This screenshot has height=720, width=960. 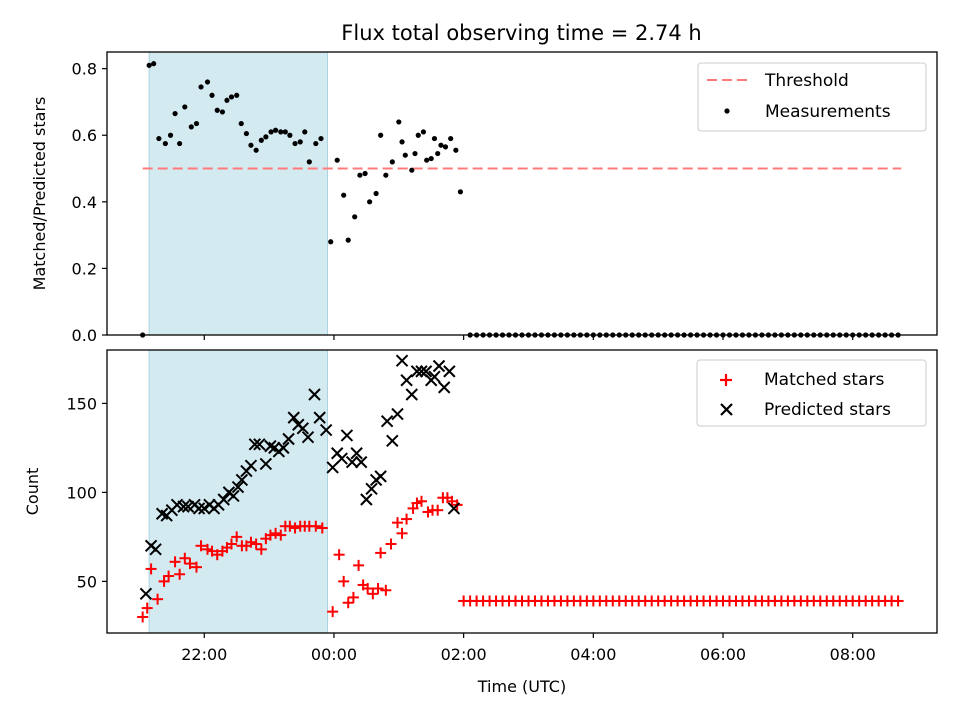 What do you see at coordinates (84, 69) in the screenshot?
I see `ratio-y-tick-label: 0.8` at bounding box center [84, 69].